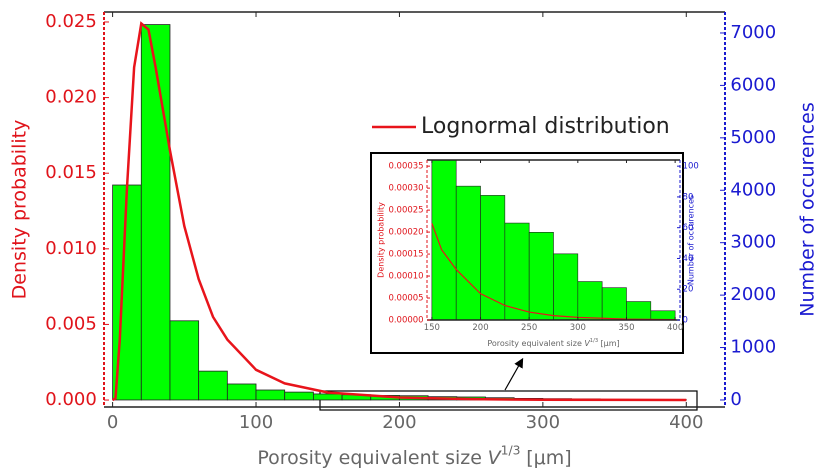 This screenshot has width=822, height=473. What do you see at coordinates (405, 189) in the screenshot?
I see `y-tick-label: 0.00030` at bounding box center [405, 189].